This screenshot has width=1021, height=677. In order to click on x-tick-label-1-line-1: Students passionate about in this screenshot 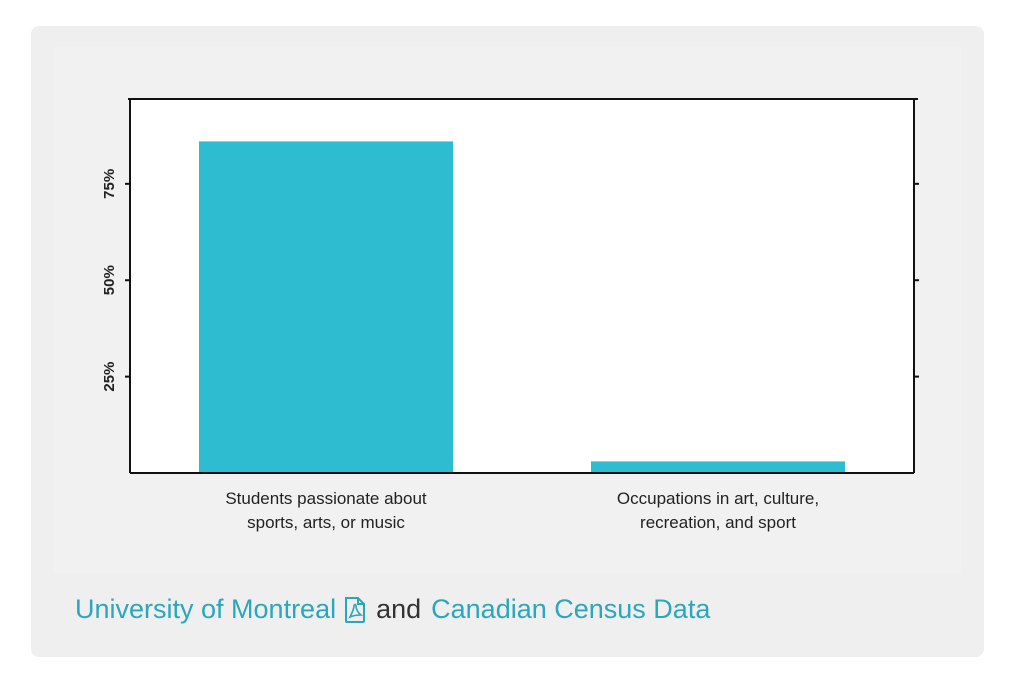, I will do `click(326, 498)`.